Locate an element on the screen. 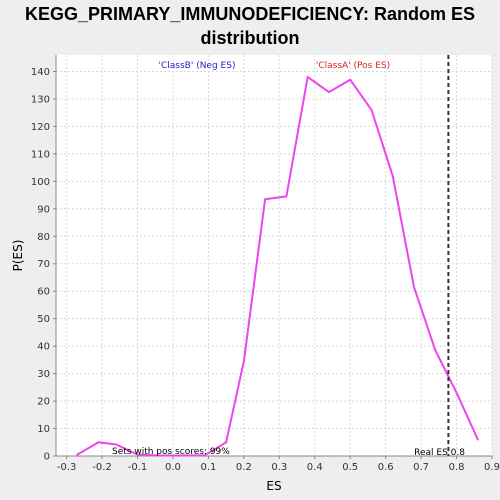  x-tick-label-1: -0.2 is located at coordinates (102, 467).